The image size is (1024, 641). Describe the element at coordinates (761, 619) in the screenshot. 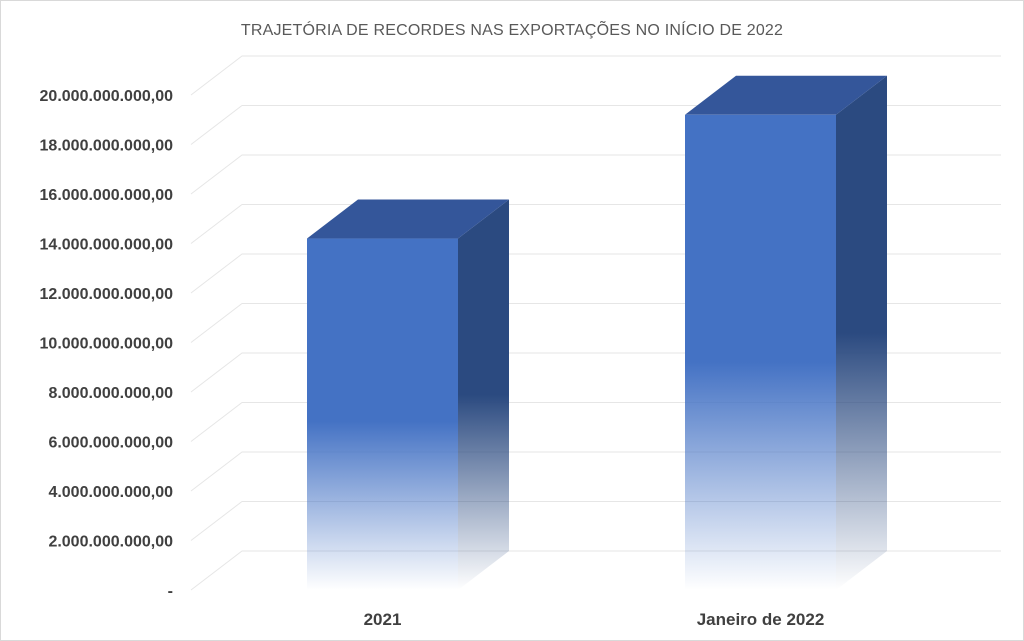

I see `x-tick-label: Janeiro de 2022` at that location.